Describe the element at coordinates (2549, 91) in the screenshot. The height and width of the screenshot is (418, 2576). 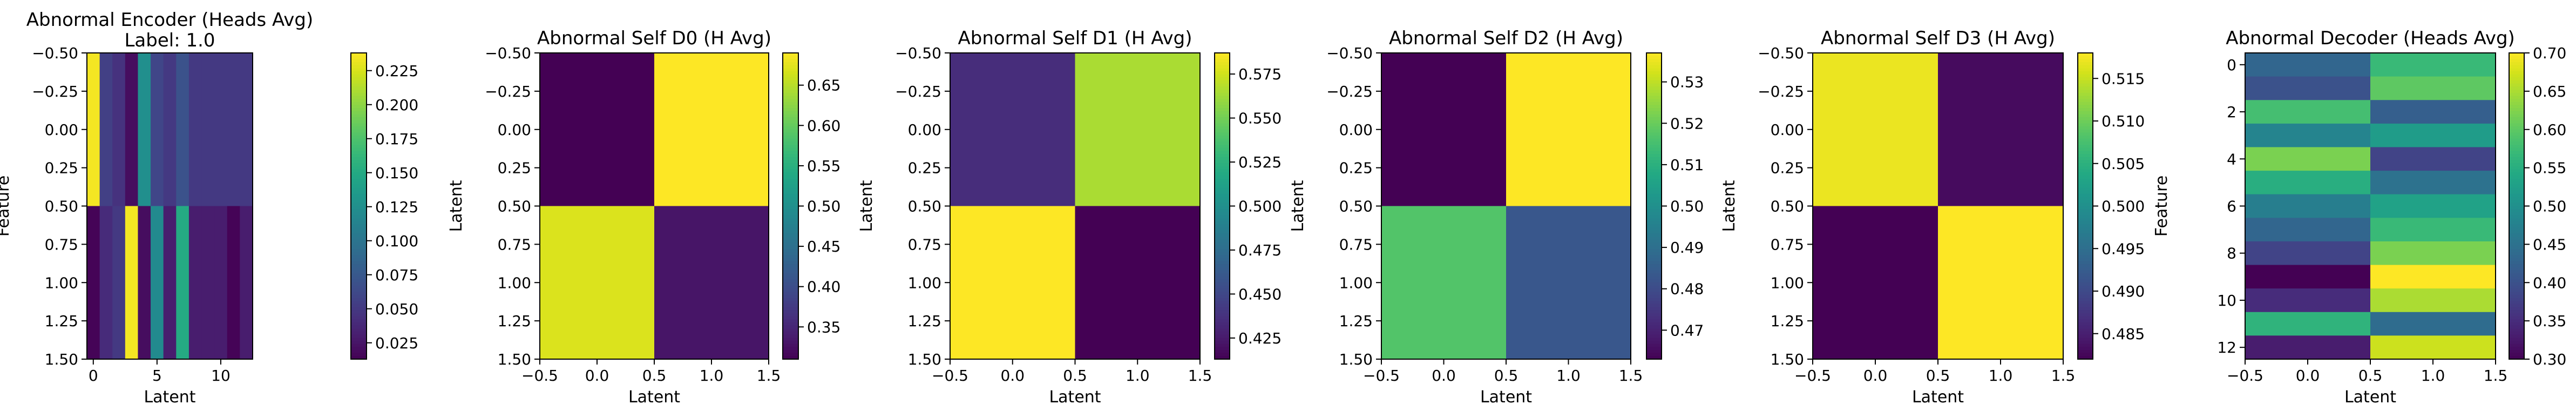
I see `colorbar-tick-label: 0.65` at that location.